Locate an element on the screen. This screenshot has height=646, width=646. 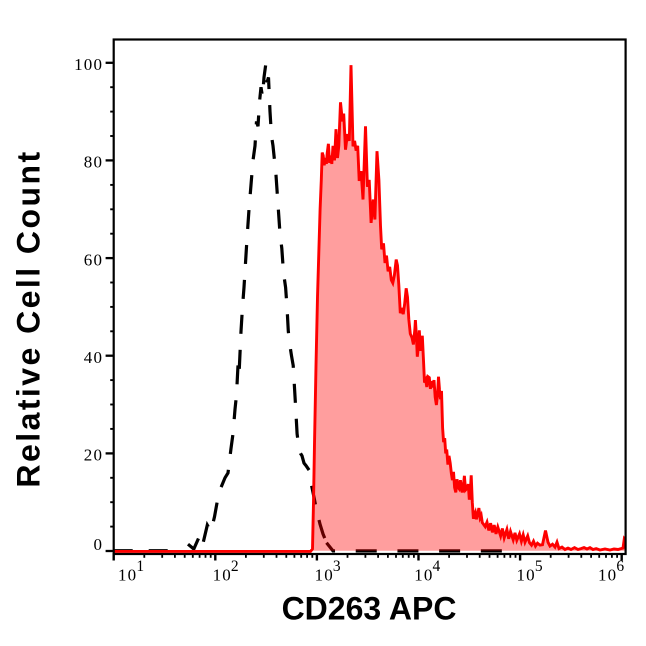
svg-text: 2 is located at coordinates (235, 566).